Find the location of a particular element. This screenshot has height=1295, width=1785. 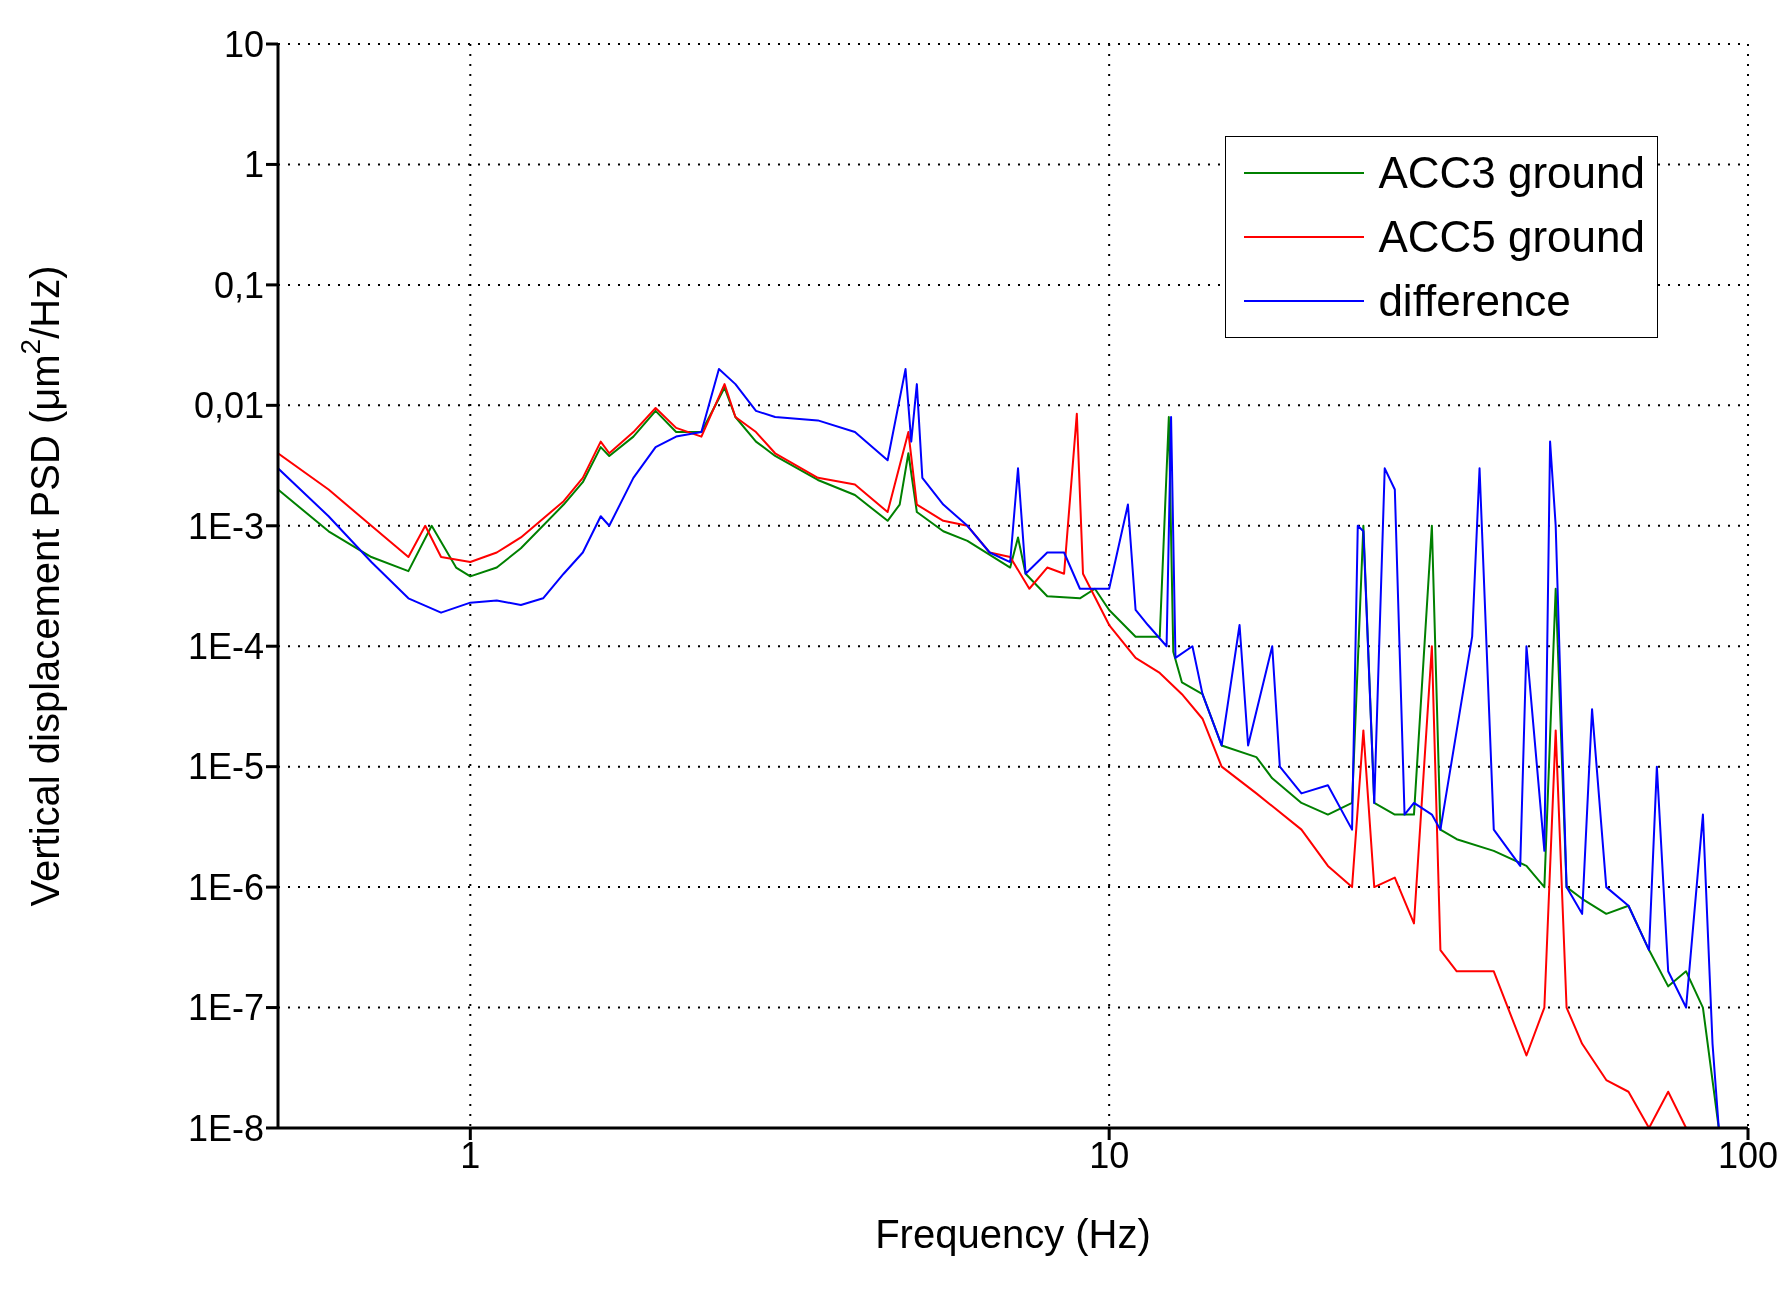

x-tick-label: 1 is located at coordinates (470, 1155).